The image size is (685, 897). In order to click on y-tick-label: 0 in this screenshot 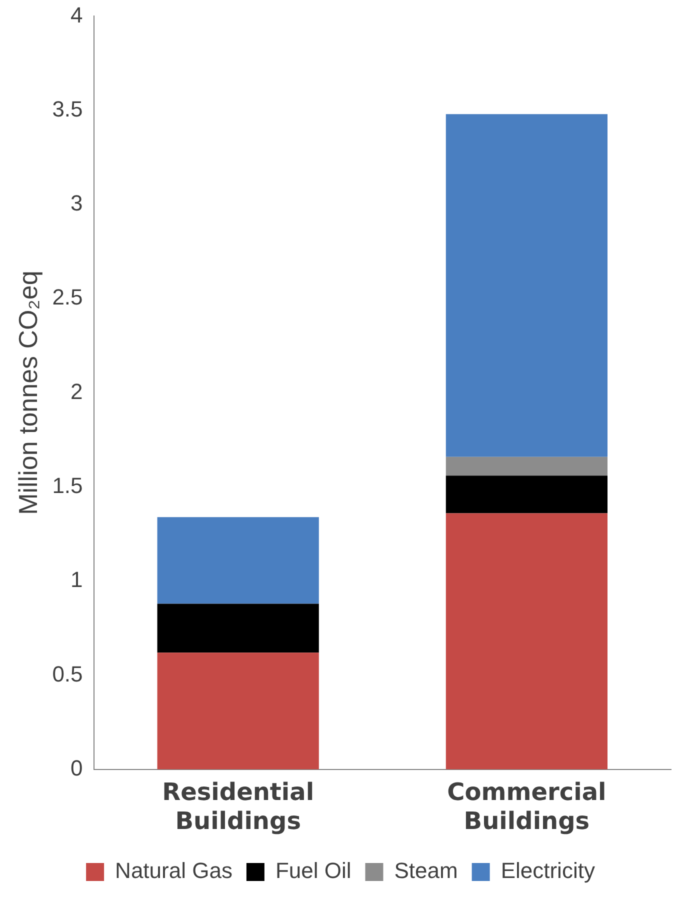, I will do `click(76, 767)`.